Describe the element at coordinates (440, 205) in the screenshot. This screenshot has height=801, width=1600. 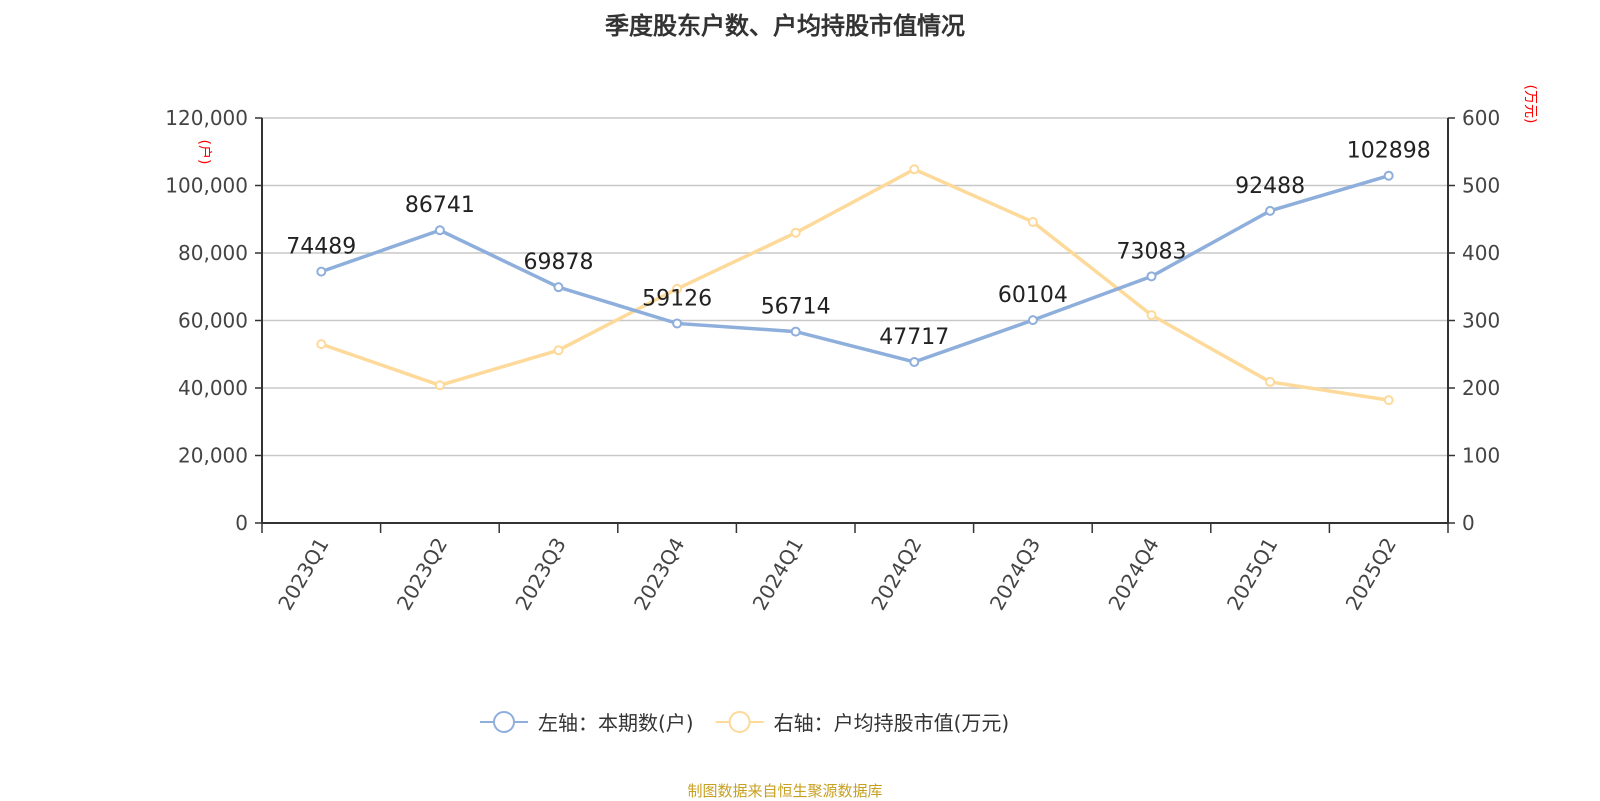
I see `data-label: 86741` at that location.